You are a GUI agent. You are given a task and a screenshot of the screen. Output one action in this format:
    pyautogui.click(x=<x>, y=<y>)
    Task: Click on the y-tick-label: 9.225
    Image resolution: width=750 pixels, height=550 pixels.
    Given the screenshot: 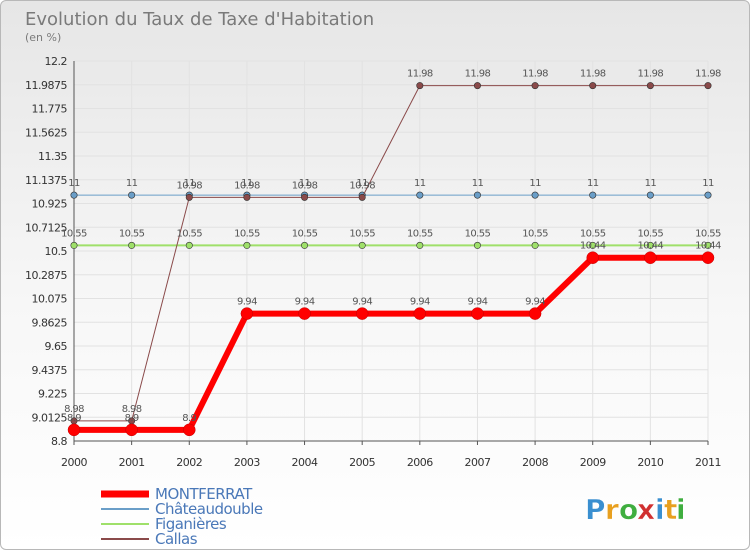 What is the action you would take?
    pyautogui.click(x=52, y=394)
    